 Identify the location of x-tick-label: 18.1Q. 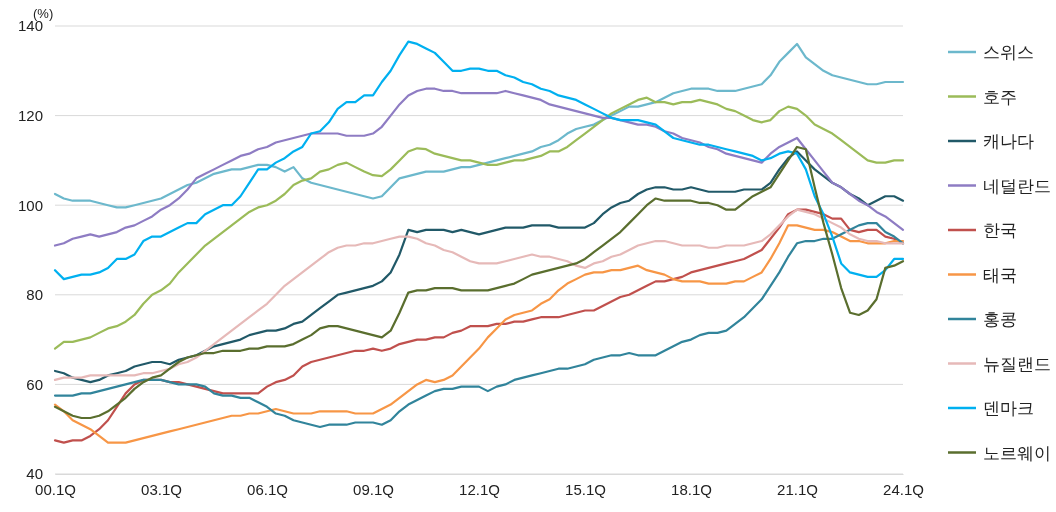
(691, 489).